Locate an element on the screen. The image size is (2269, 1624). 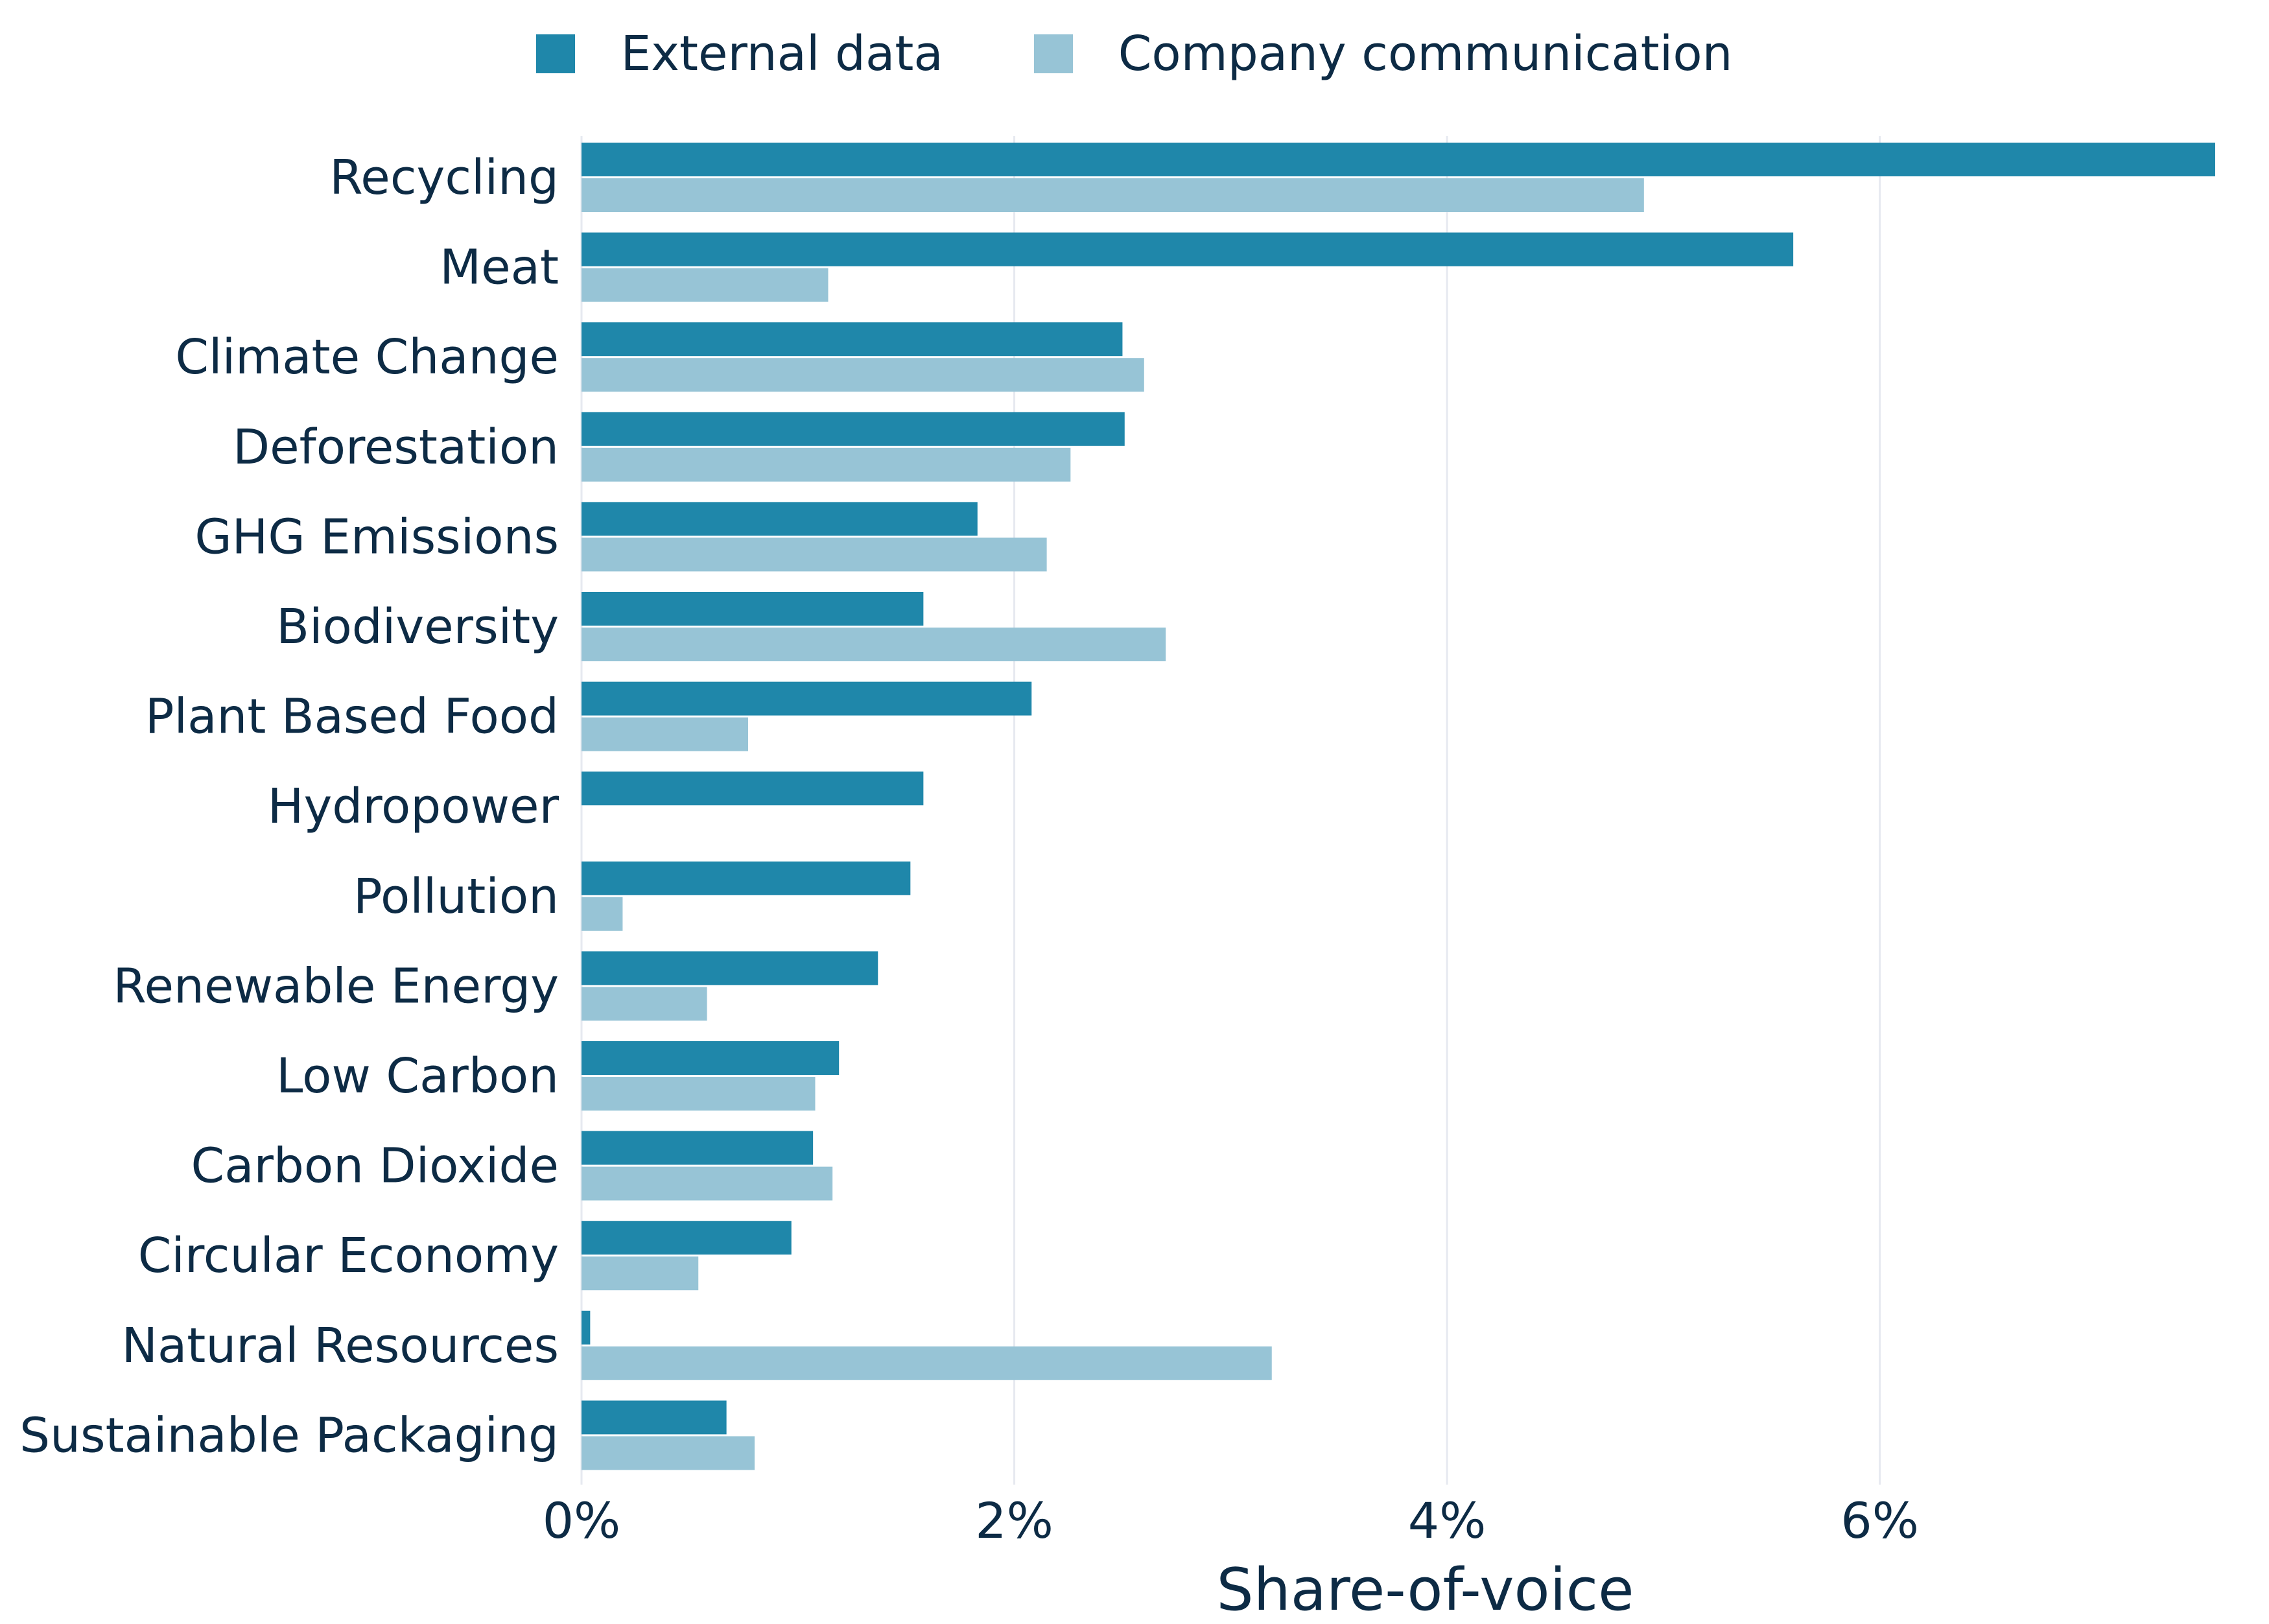
bar-external-data-low-carbon is located at coordinates (711, 1058).